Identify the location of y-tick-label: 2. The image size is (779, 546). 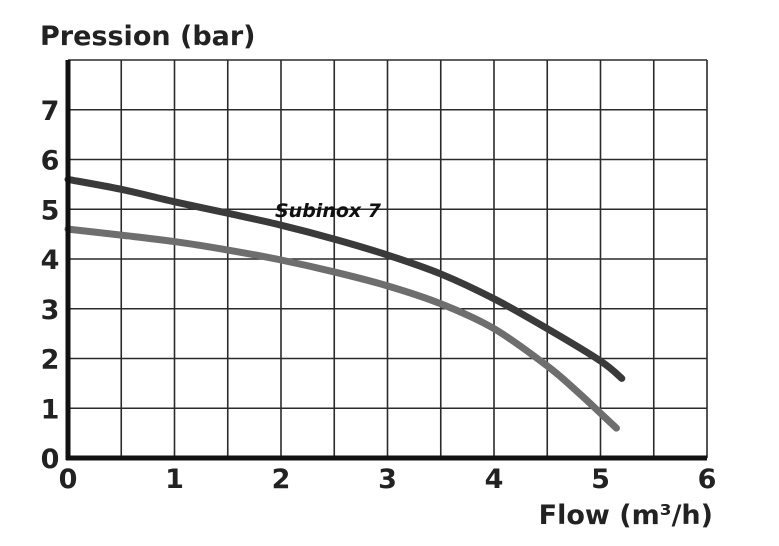
(50, 360).